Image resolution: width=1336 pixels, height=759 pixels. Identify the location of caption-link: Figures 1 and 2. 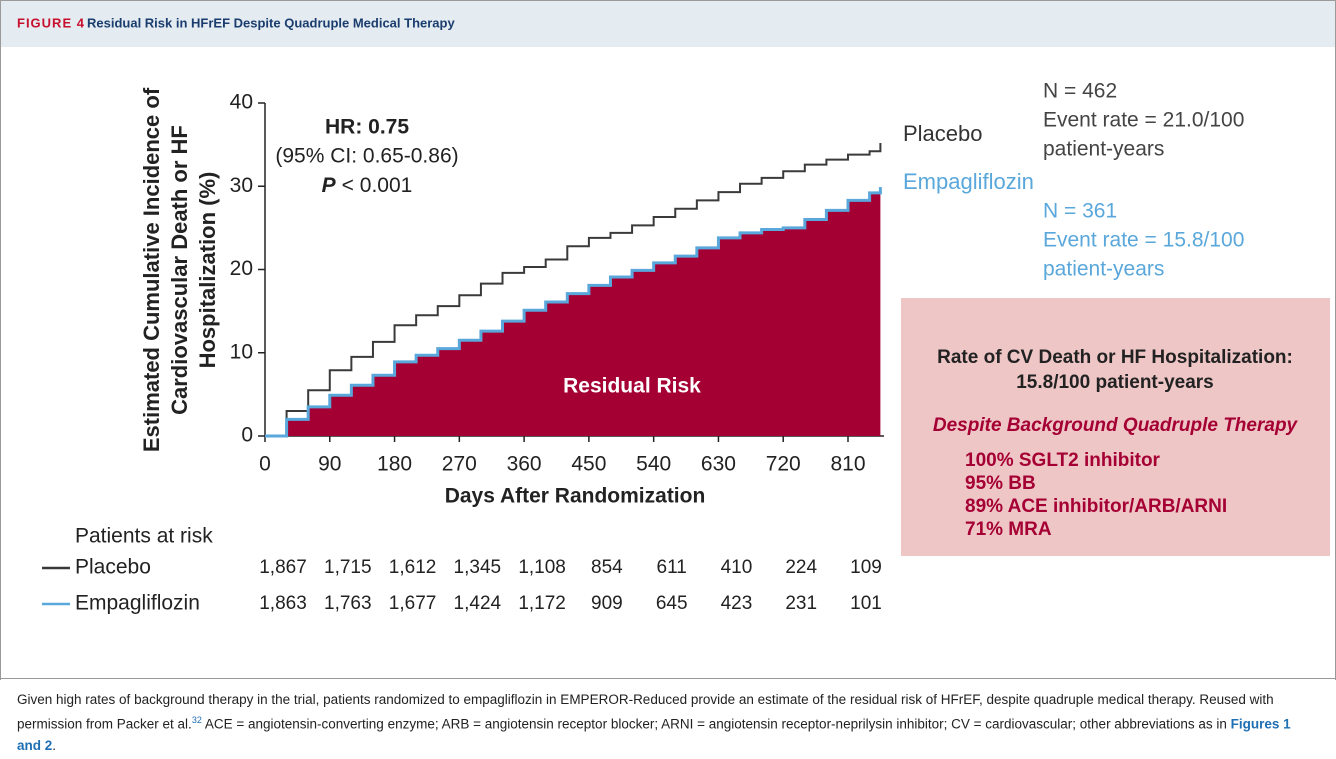
(654, 734).